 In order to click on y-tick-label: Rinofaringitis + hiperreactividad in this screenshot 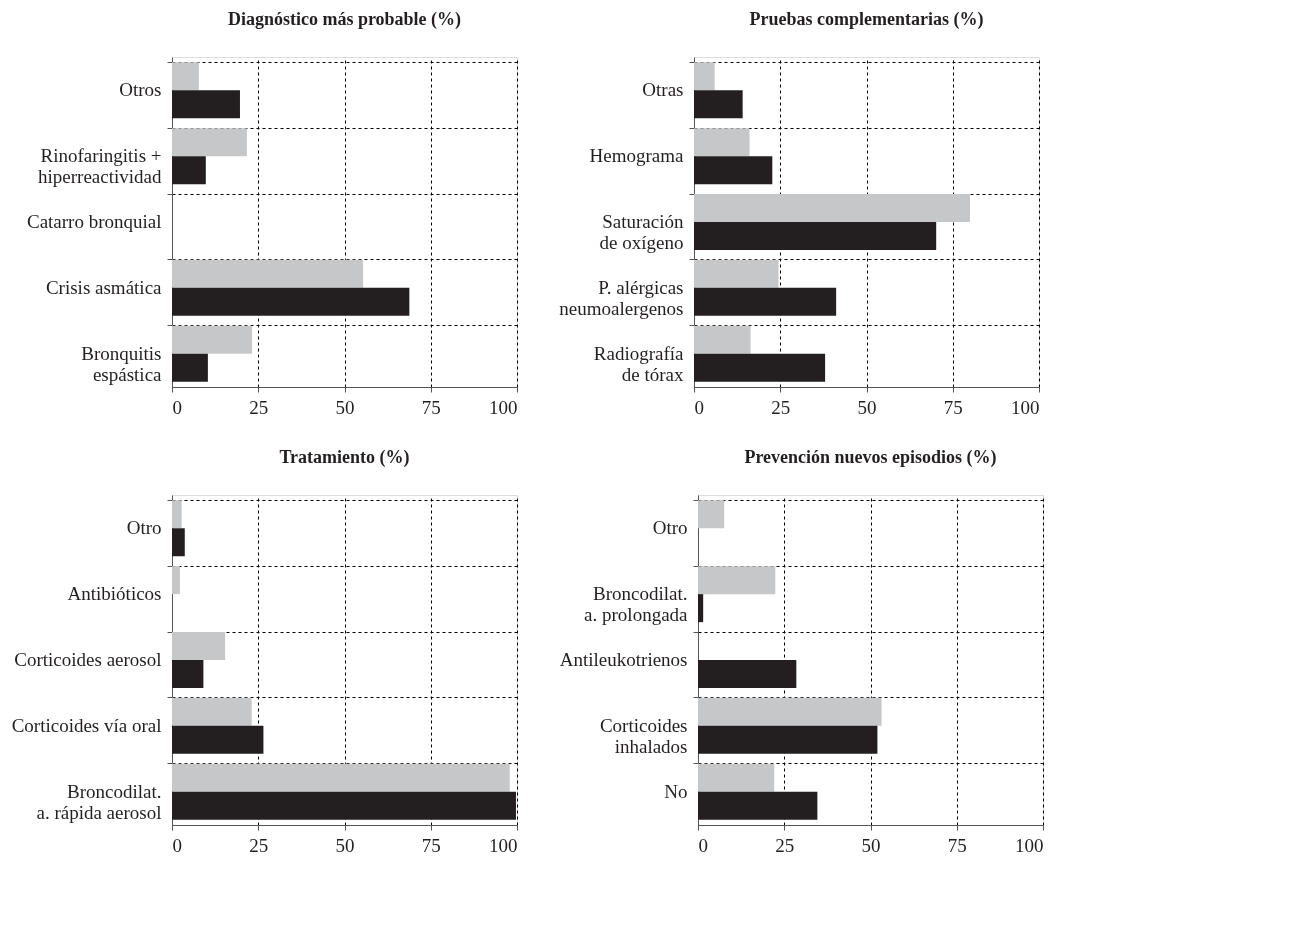, I will do `click(100, 166)`.